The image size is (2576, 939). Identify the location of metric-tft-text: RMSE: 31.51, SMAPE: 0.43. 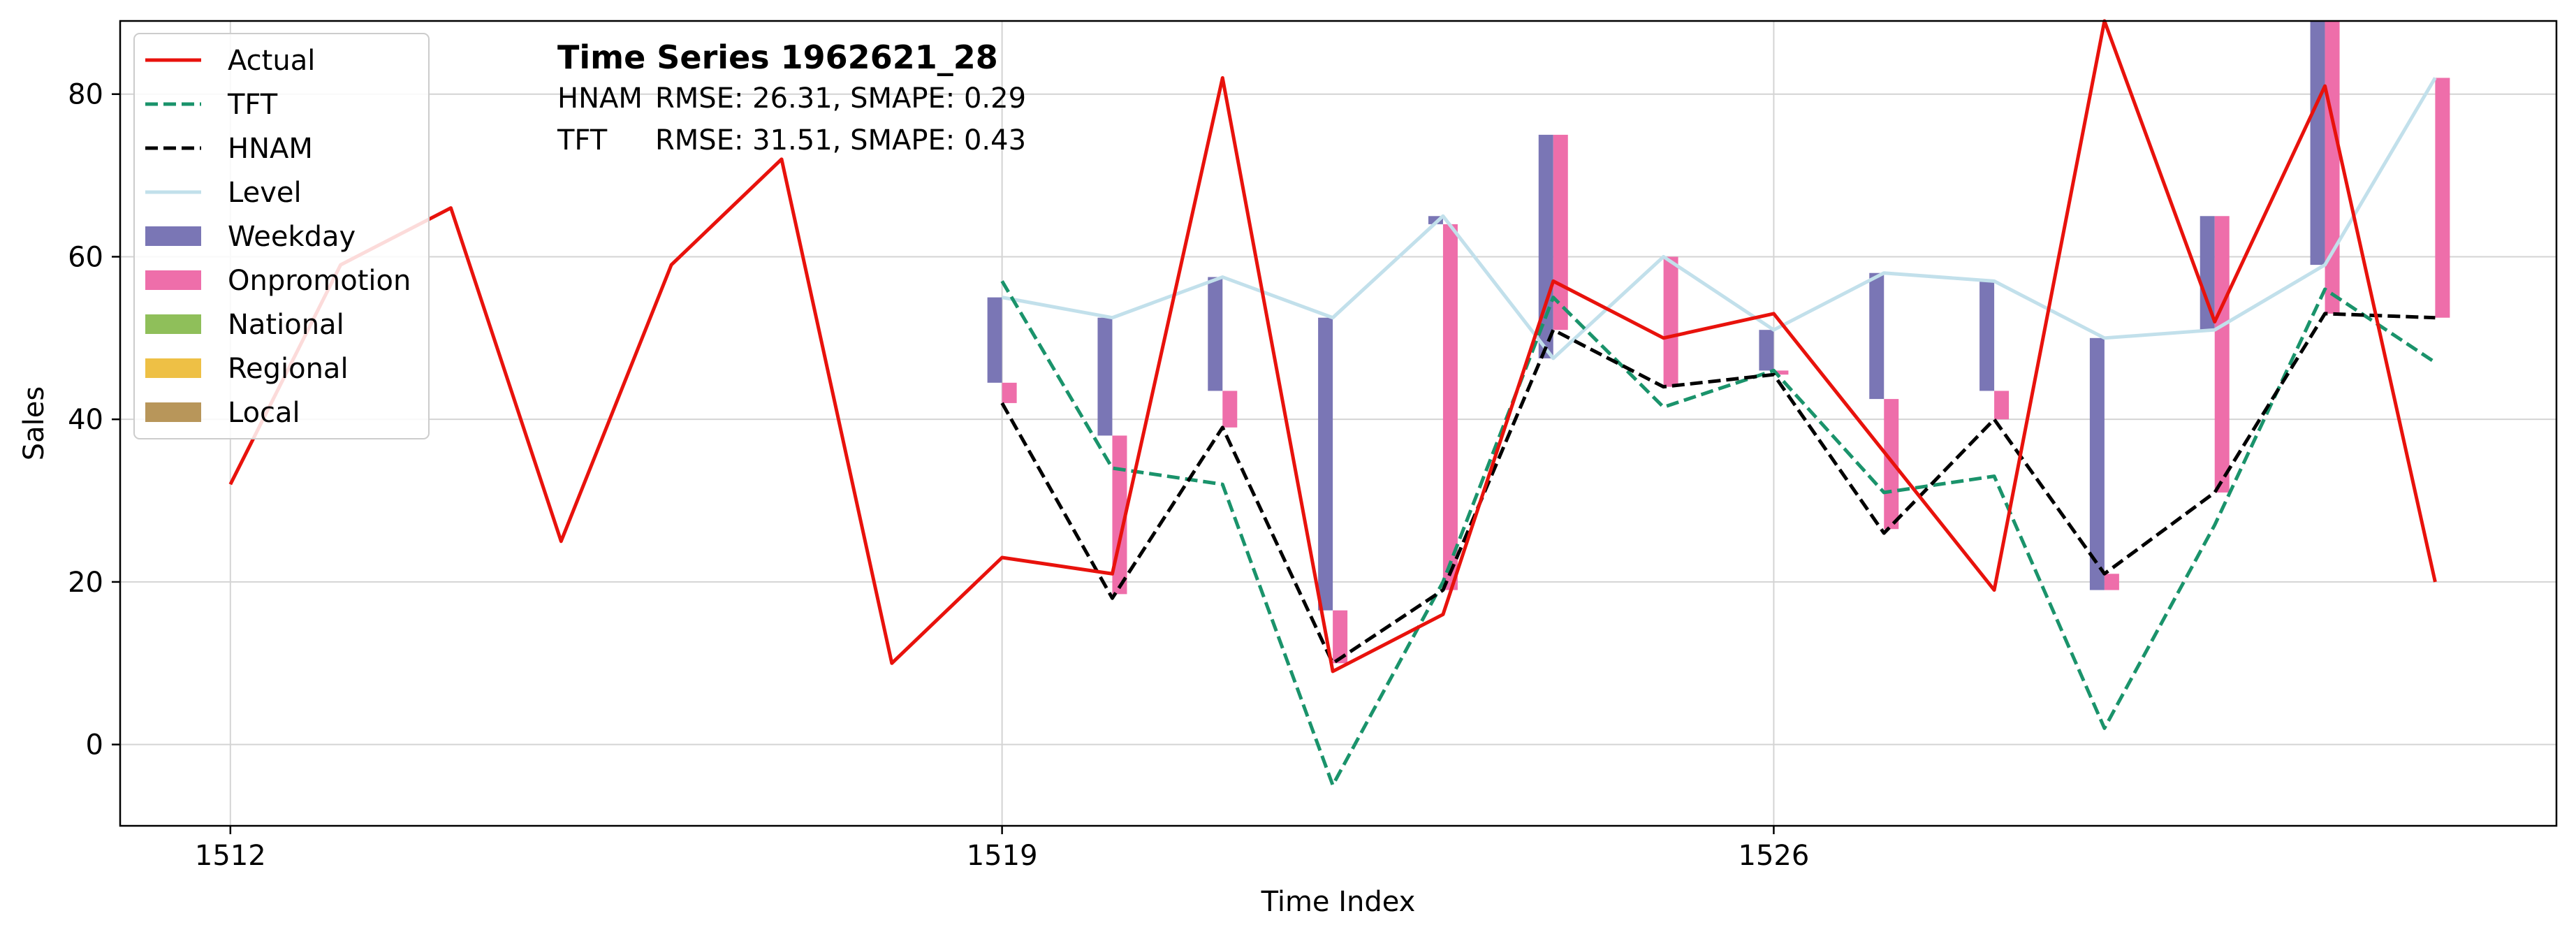
(840, 140).